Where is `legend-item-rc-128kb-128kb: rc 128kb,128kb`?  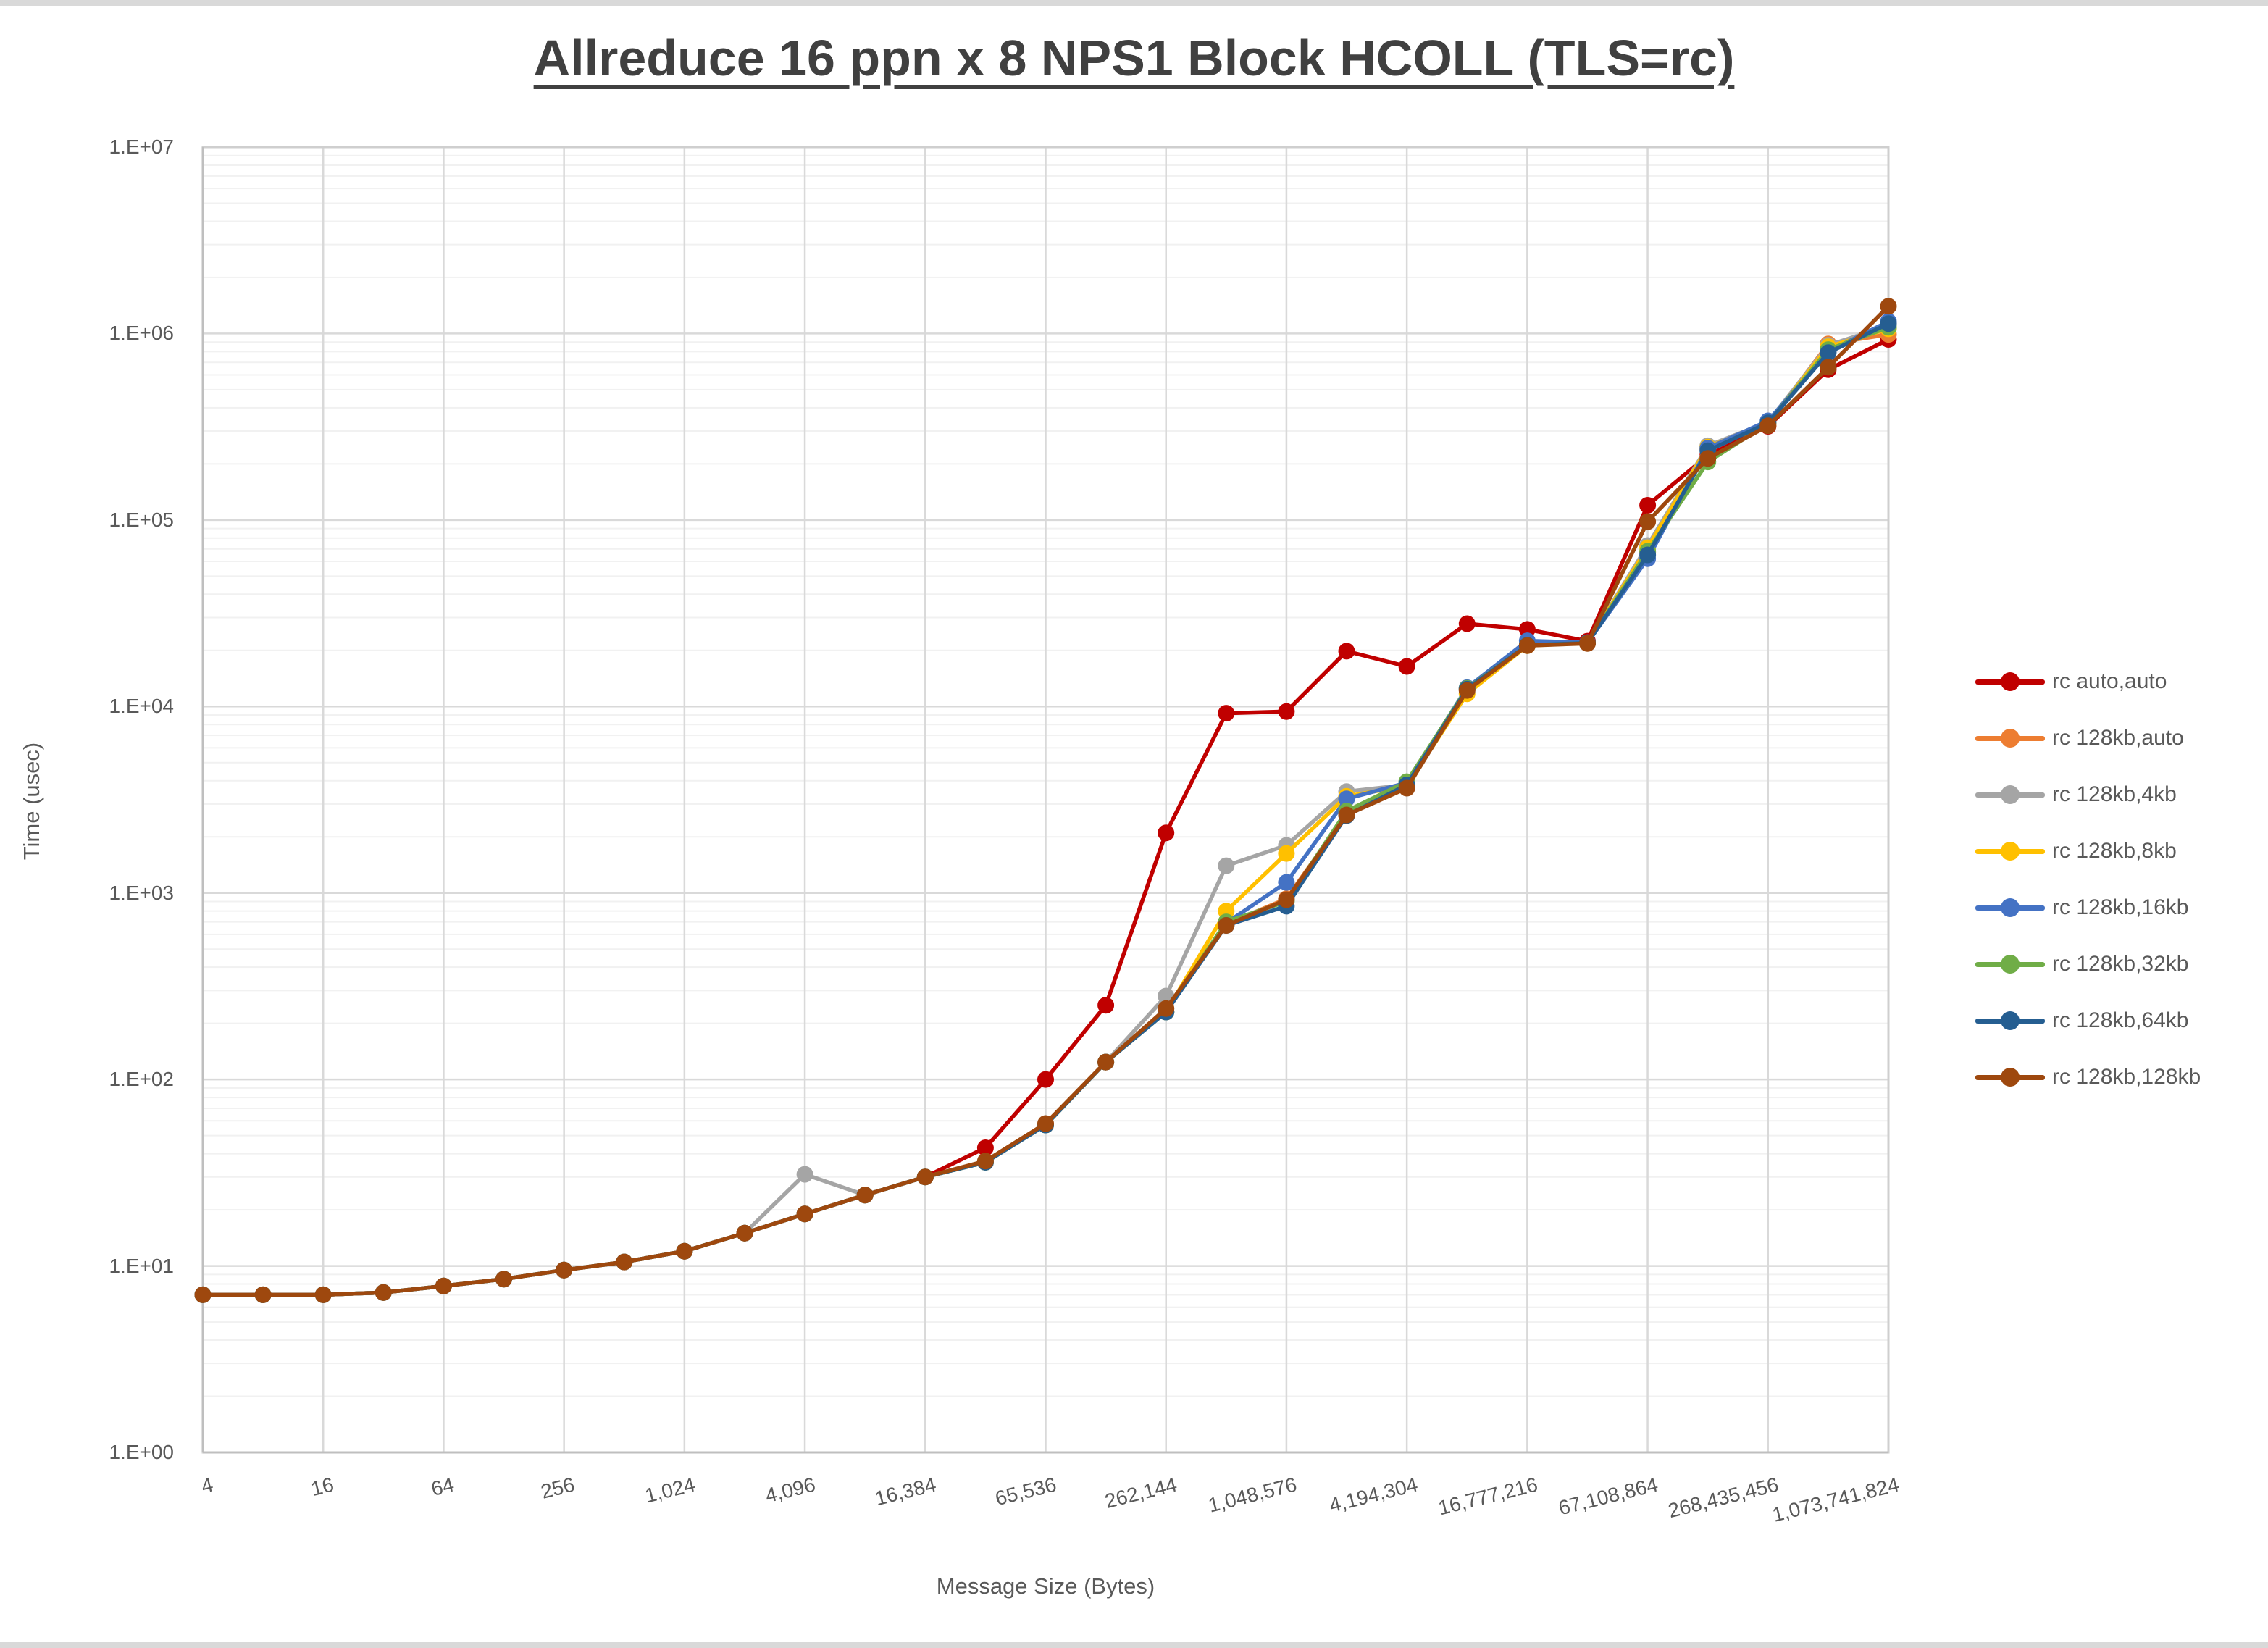 legend-item-rc-128kb-128kb: rc 128kb,128kb is located at coordinates (2088, 1077).